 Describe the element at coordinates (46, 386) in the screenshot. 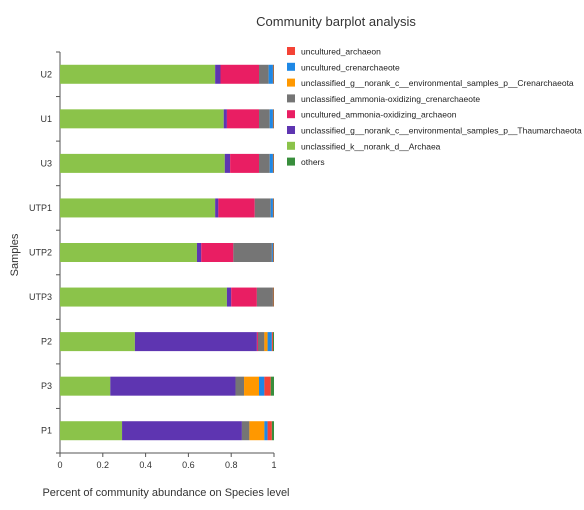

I see `category-label: P3` at that location.